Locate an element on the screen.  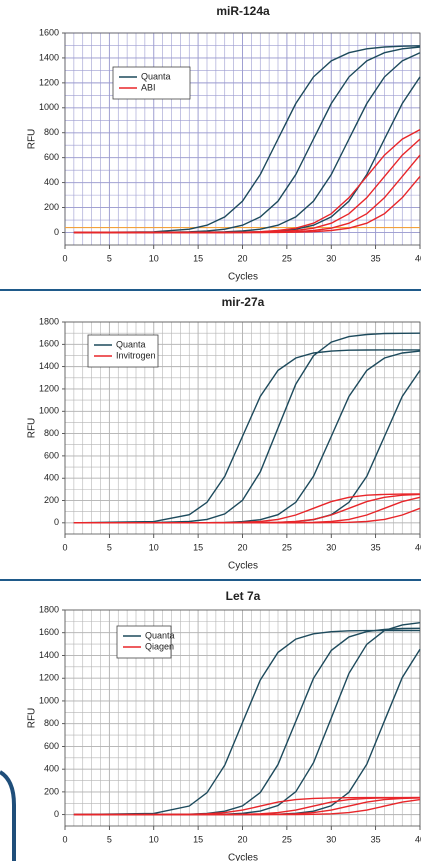
chart-title: mir-27a is located at coordinates (243, 302).